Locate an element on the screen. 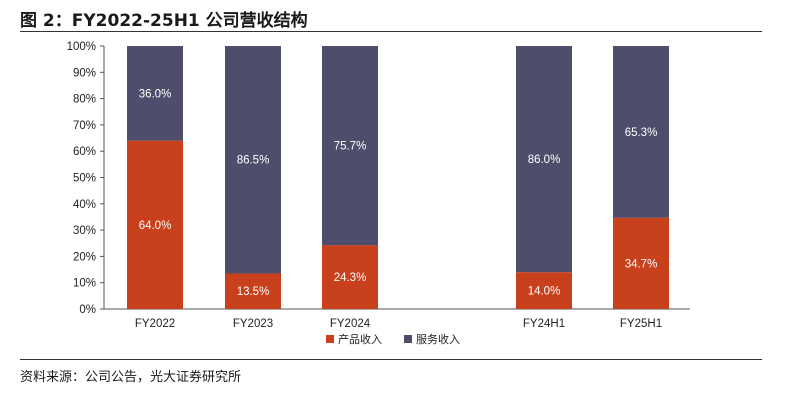 The image size is (800, 417). source-divider is located at coordinates (391, 359).